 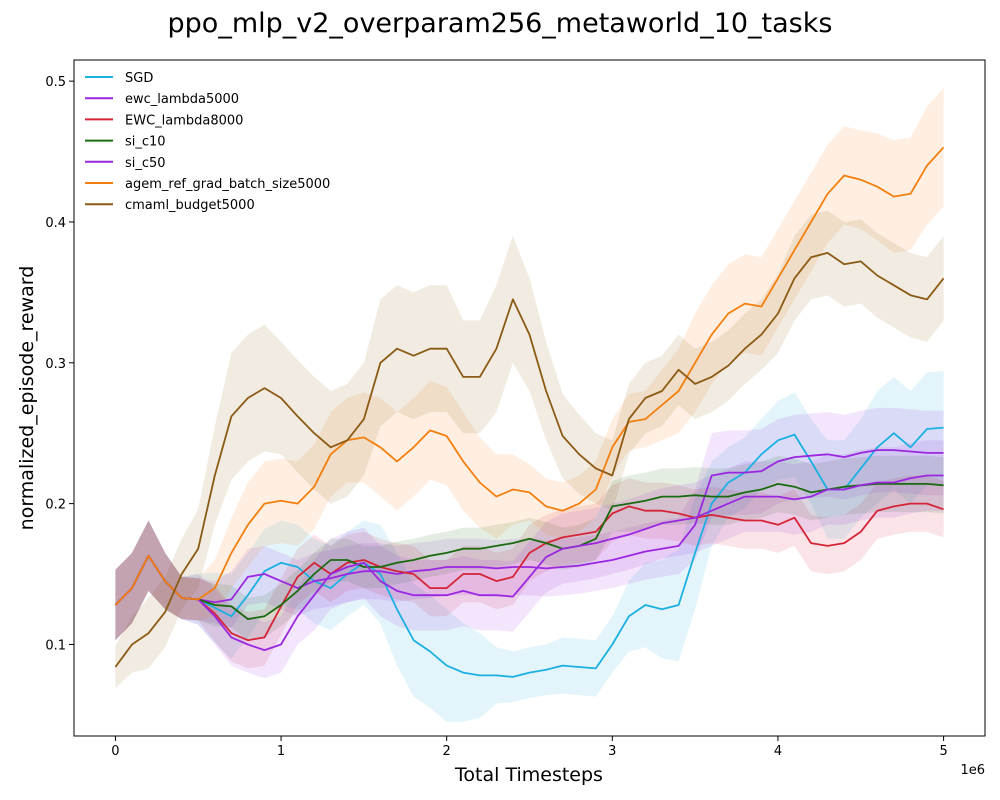 What do you see at coordinates (281, 751) in the screenshot?
I see `x-tick-label: 1` at bounding box center [281, 751].